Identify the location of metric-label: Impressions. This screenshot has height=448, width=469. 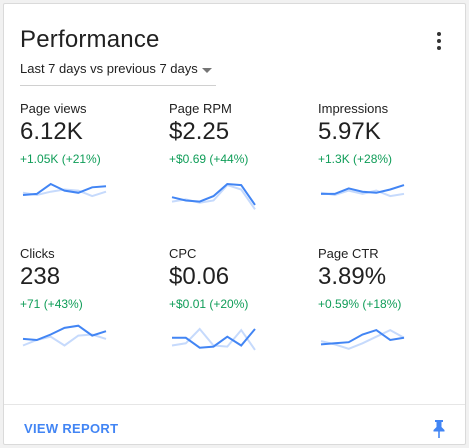
(353, 108).